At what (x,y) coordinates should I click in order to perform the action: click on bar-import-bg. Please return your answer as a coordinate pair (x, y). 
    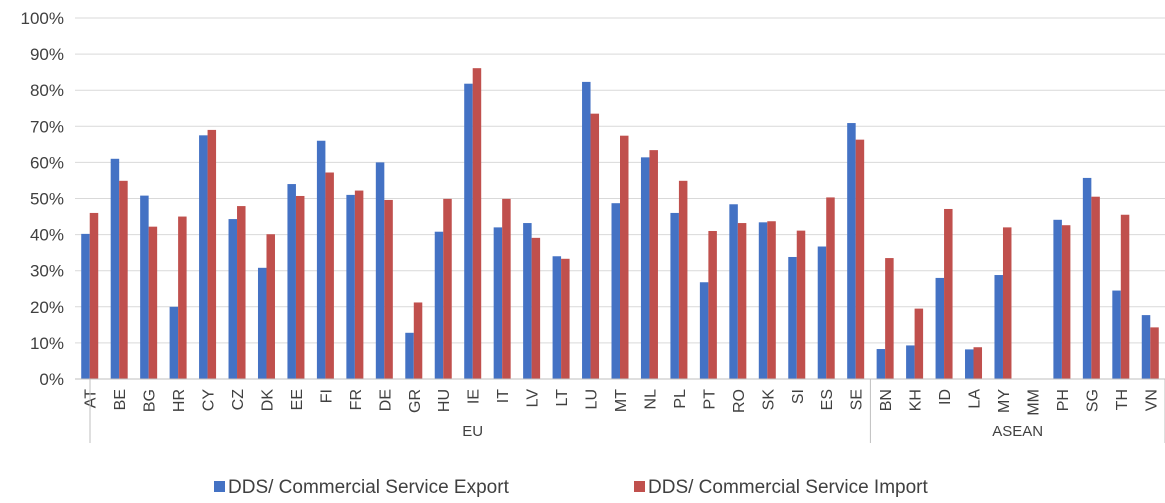
    Looking at the image, I should click on (153, 302).